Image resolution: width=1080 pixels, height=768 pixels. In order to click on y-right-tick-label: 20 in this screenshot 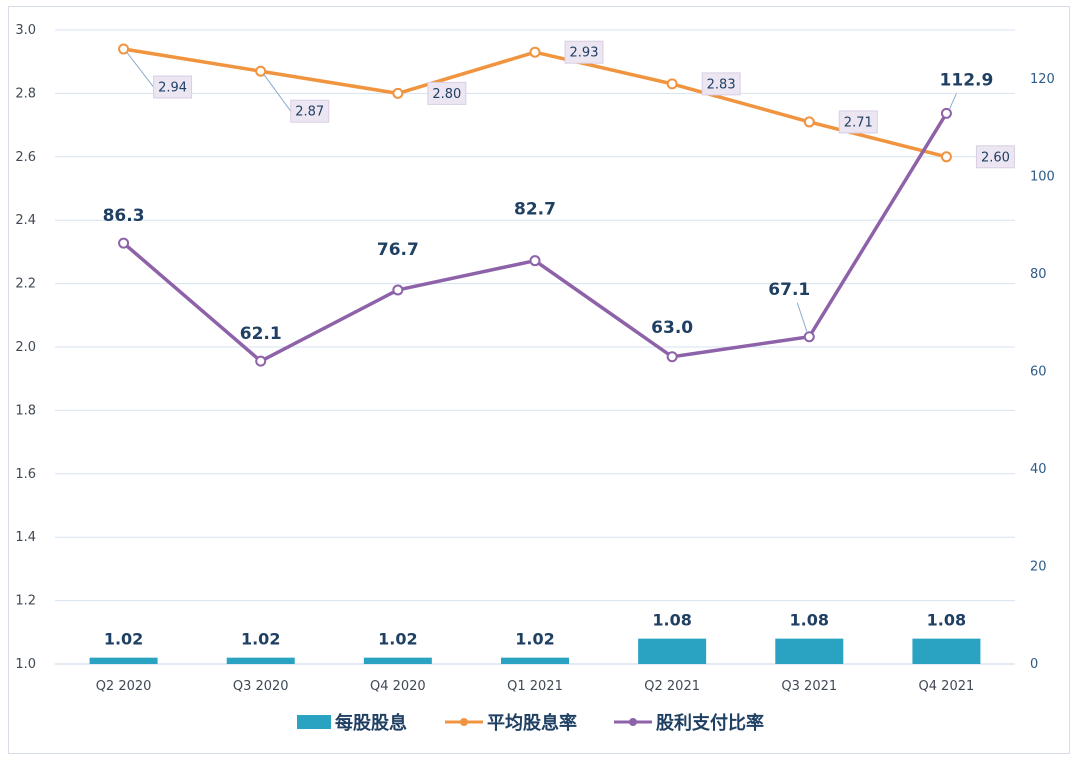, I will do `click(1038, 566)`.